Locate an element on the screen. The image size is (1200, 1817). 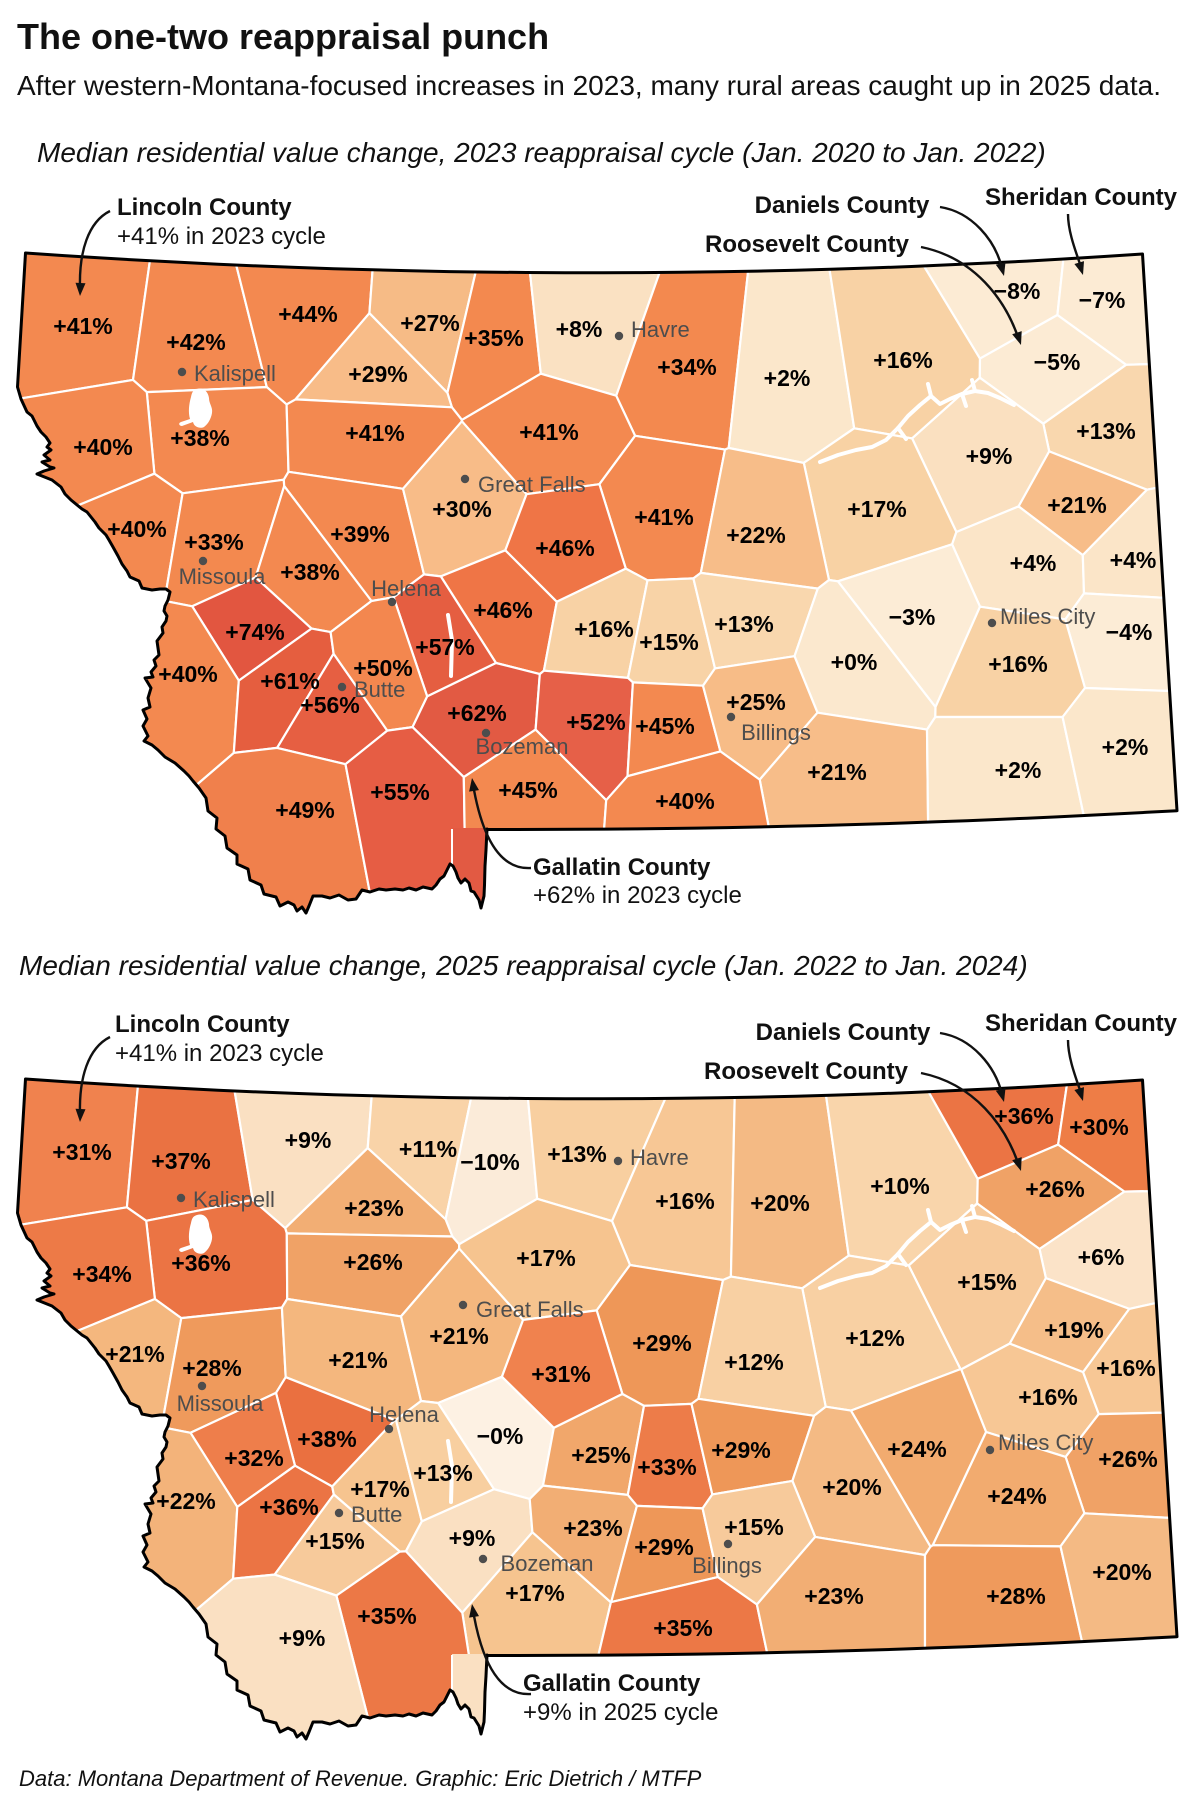
svg-text: +0% is located at coordinates (854, 662).